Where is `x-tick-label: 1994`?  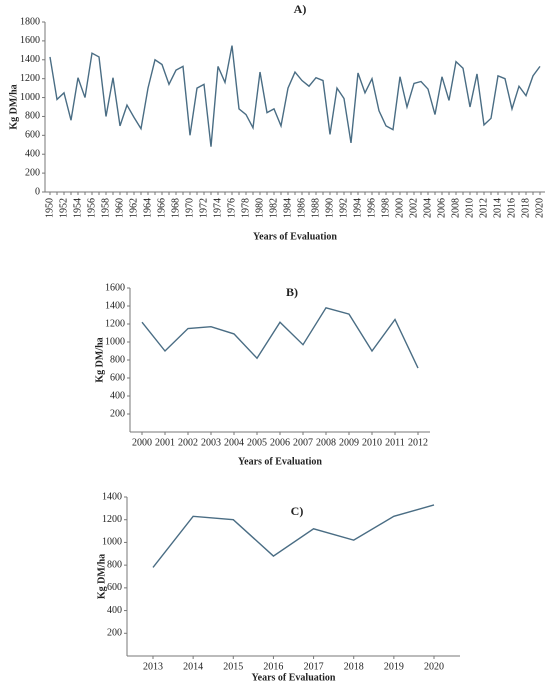
x-tick-label: 1994 is located at coordinates (357, 208).